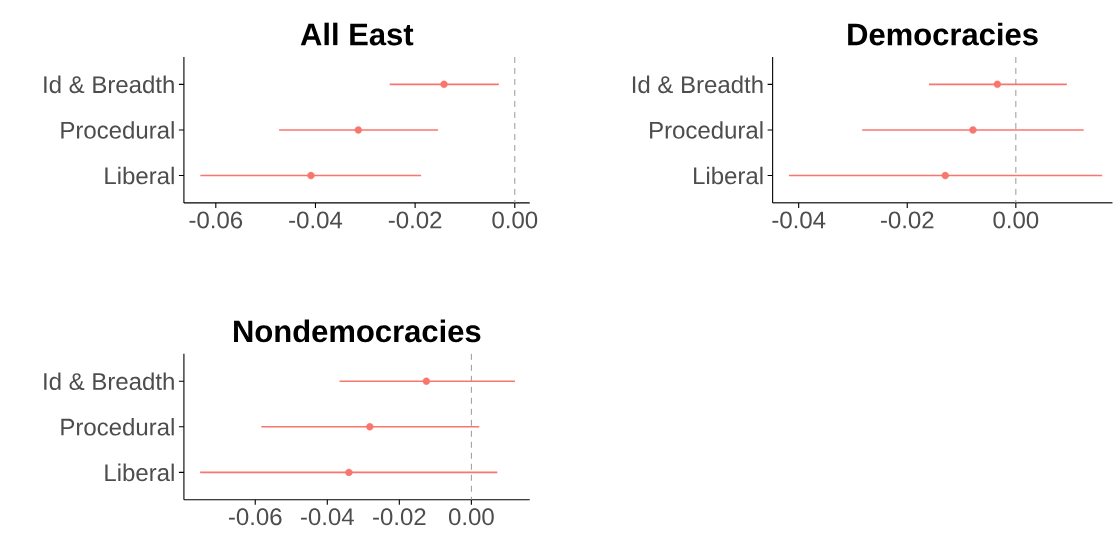  I want to click on chart-title: All East, so click(357, 34).